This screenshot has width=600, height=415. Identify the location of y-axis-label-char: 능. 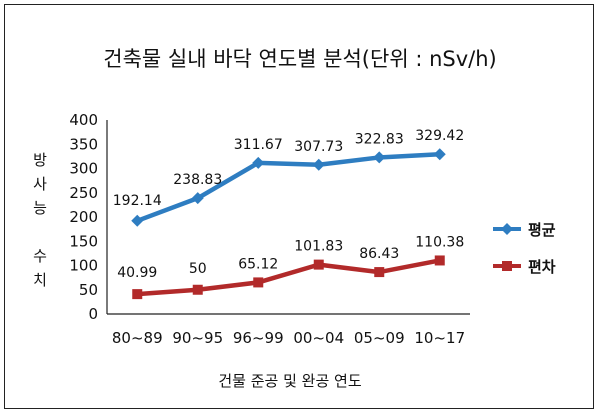
(40, 208).